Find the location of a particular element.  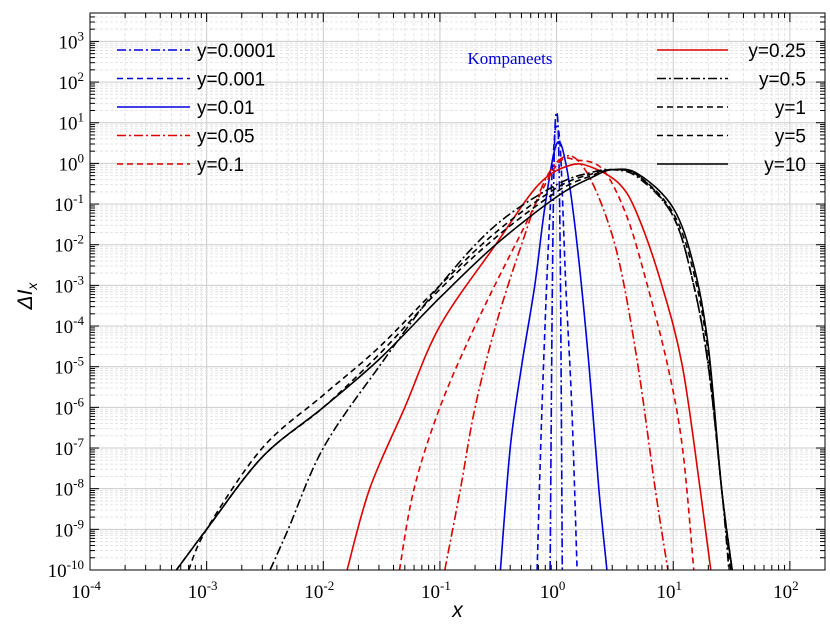

y-tick-label: 10⁻⁵ is located at coordinates (69, 366).